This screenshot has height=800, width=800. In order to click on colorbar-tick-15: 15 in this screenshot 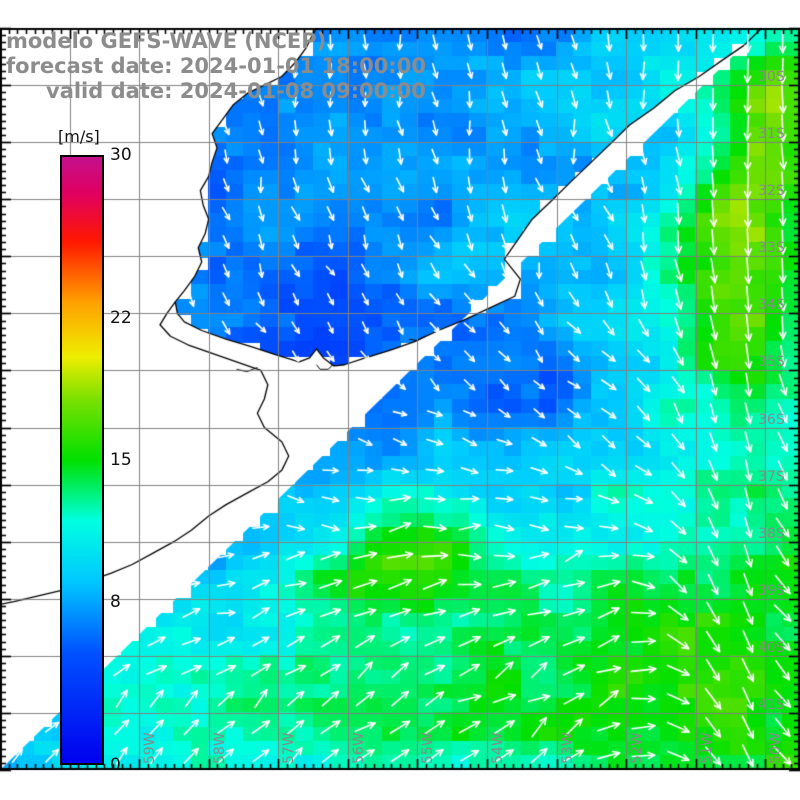, I will do `click(121, 460)`.